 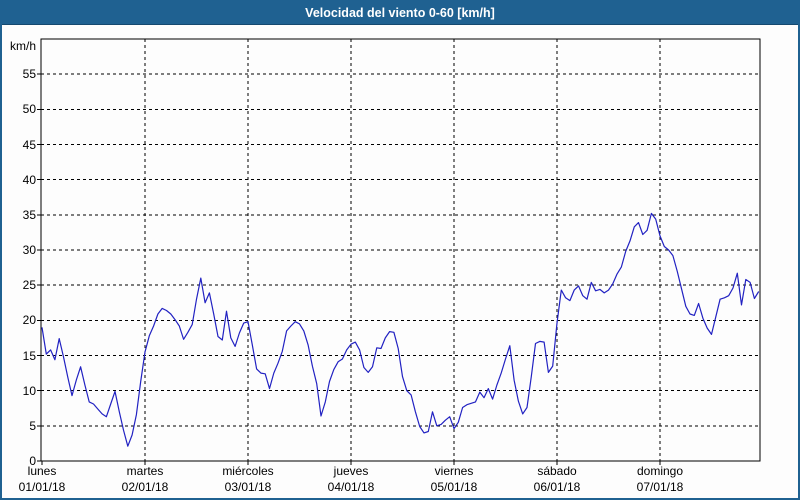 I want to click on x-day-date-label: 05/01/18, so click(x=454, y=487).